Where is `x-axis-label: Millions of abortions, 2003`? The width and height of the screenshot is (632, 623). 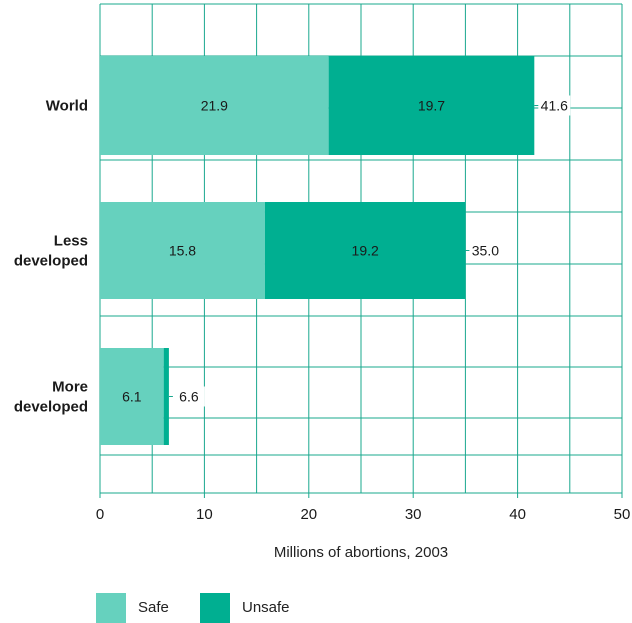
x-axis-label: Millions of abortions, 2003 is located at coordinates (361, 552).